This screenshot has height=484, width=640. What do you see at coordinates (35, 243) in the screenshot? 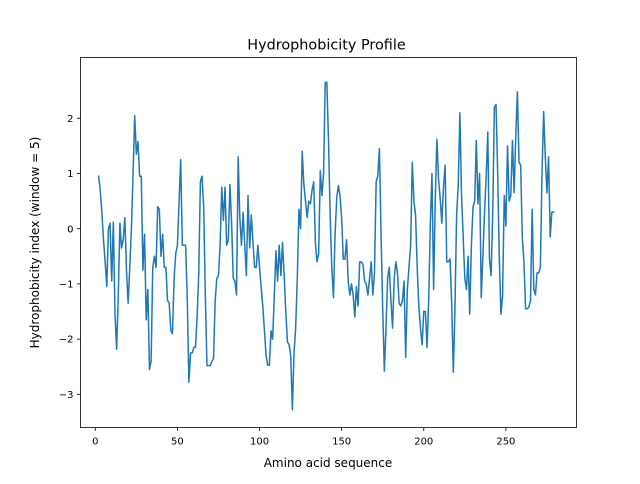
I see `y-axis-label: Hydrophobicity index (window = 5)` at bounding box center [35, 243].